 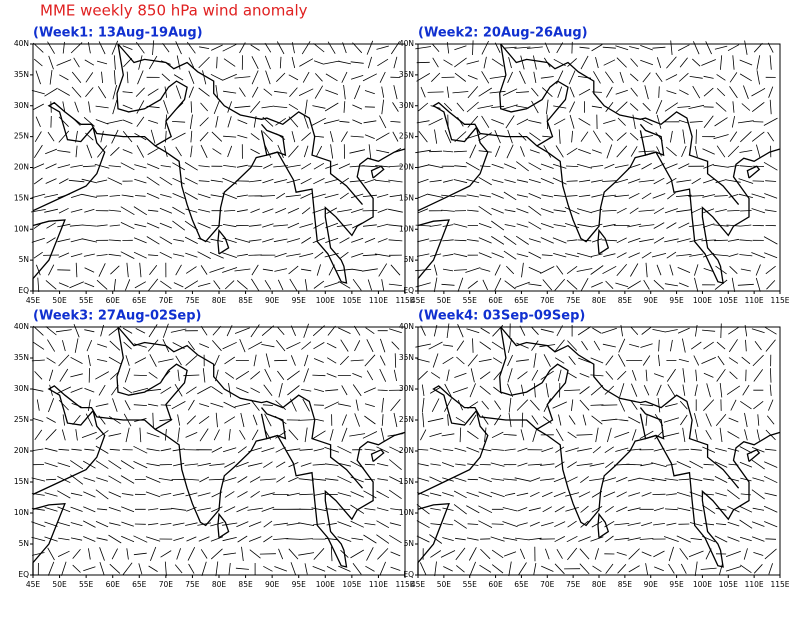 What do you see at coordinates (503, 33) in the screenshot?
I see `panel-title: (Week2: 20Aug-26Aug)` at bounding box center [503, 33].